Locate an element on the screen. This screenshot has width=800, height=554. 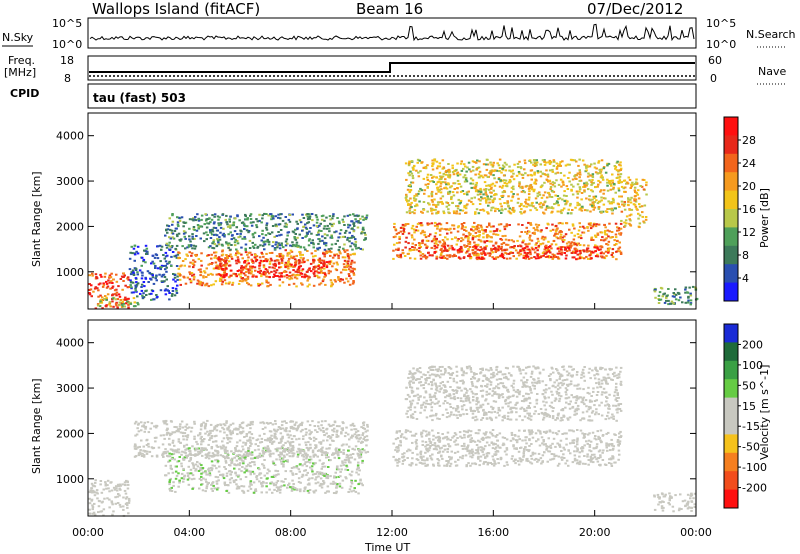
ytick-label: 4000 is located at coordinates (70, 136).